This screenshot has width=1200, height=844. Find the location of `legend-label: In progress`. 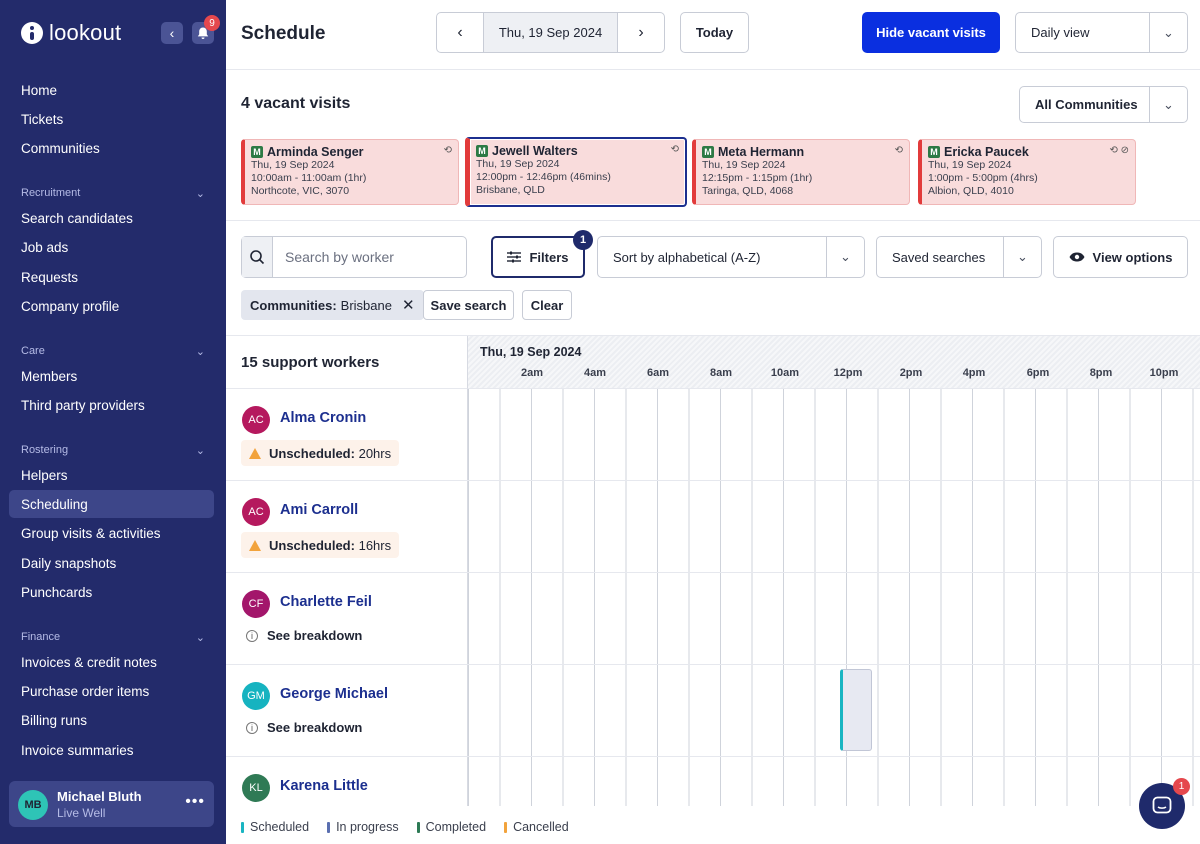

legend-label: In progress is located at coordinates (367, 827).